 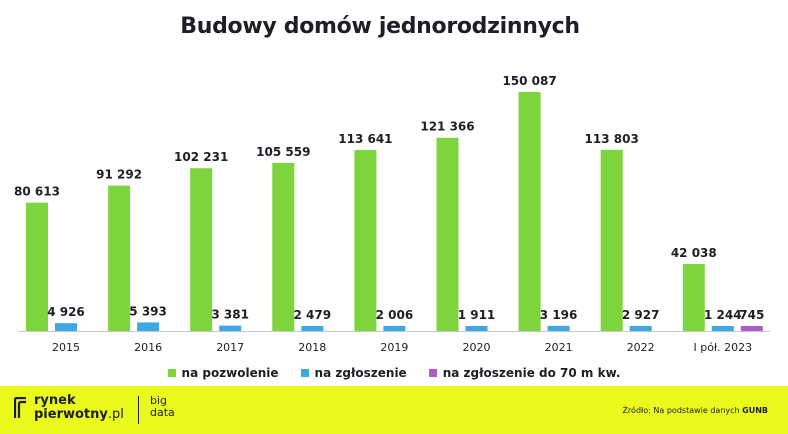 What do you see at coordinates (641, 347) in the screenshot?
I see `x-tick-label: 2022` at bounding box center [641, 347].